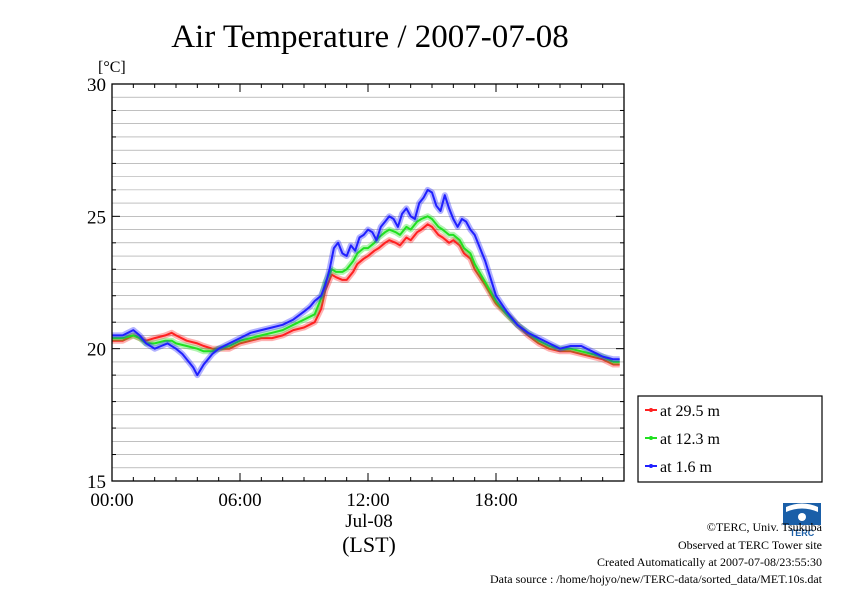 This screenshot has height=595, width=842. Describe the element at coordinates (96, 350) in the screenshot. I see `y-tick-label: 20` at that location.